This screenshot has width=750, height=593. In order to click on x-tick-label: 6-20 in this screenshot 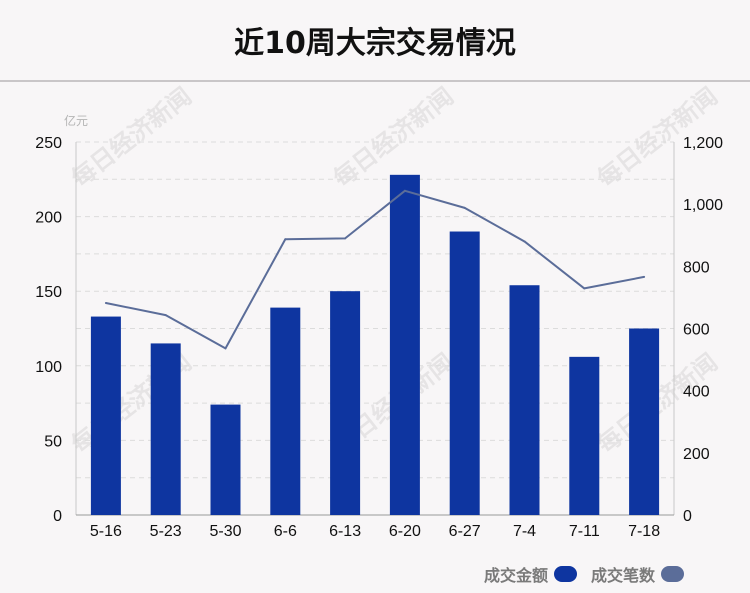, I will do `click(405, 531)`.